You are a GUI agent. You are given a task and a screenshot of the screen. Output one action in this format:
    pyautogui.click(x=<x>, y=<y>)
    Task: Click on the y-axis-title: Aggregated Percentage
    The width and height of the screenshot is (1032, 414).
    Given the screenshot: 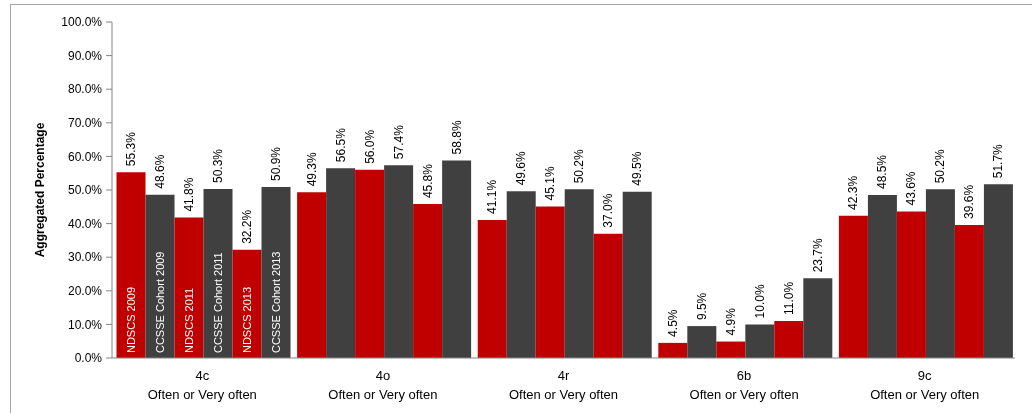 What is the action you would take?
    pyautogui.click(x=40, y=190)
    